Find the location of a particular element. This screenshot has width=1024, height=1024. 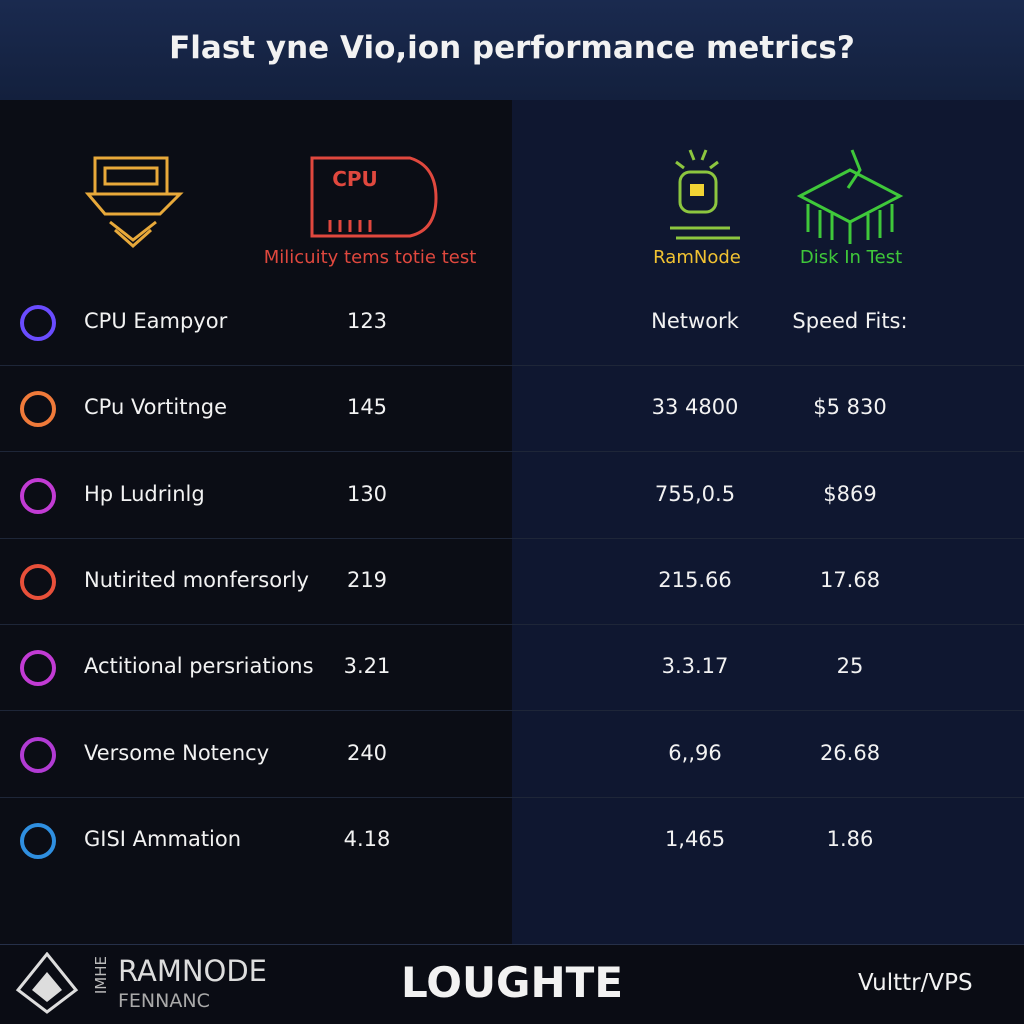

row-value: 240 is located at coordinates (367, 752).